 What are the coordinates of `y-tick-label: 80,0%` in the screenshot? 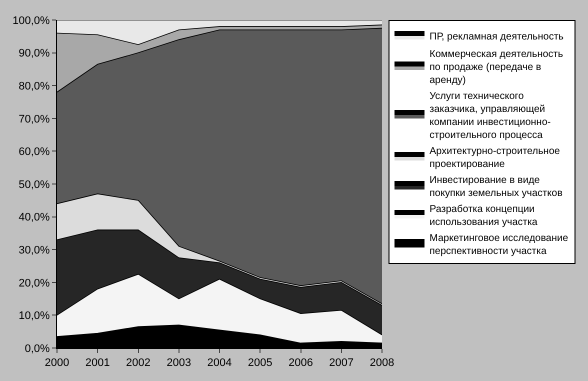 It's located at (34, 86).